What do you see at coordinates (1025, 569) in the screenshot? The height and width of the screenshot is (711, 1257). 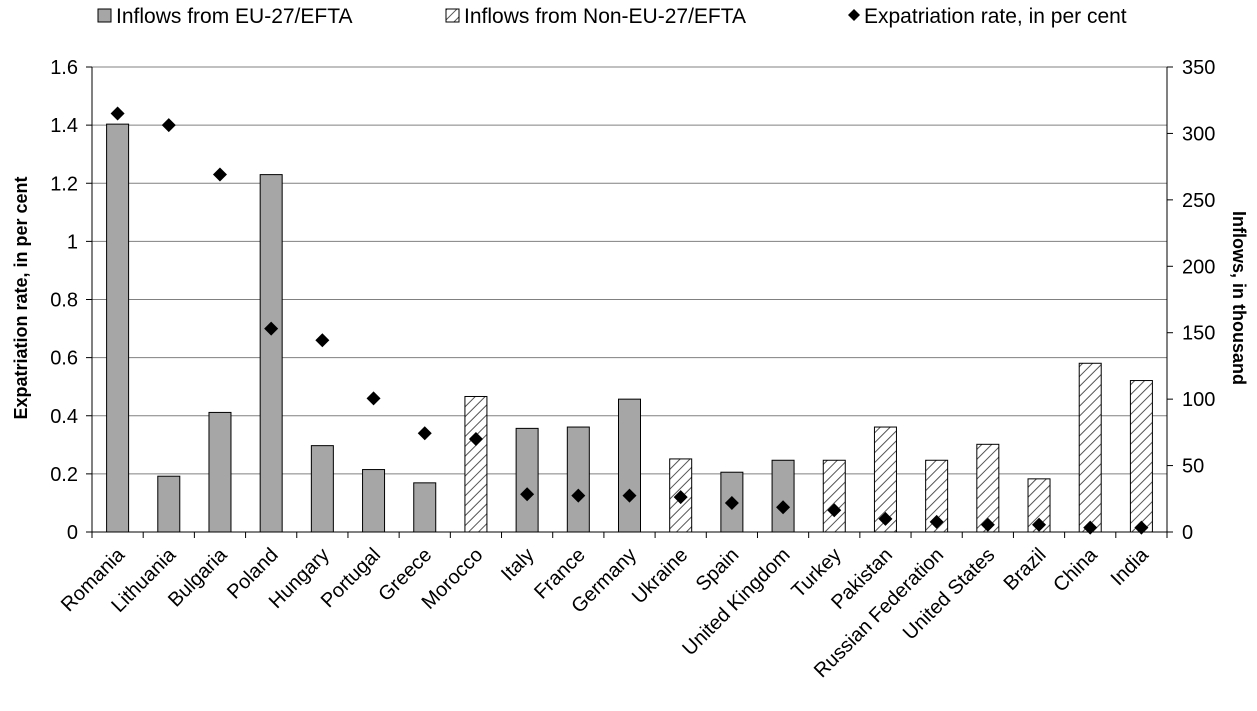 I see `category-label: Brazil` at bounding box center [1025, 569].